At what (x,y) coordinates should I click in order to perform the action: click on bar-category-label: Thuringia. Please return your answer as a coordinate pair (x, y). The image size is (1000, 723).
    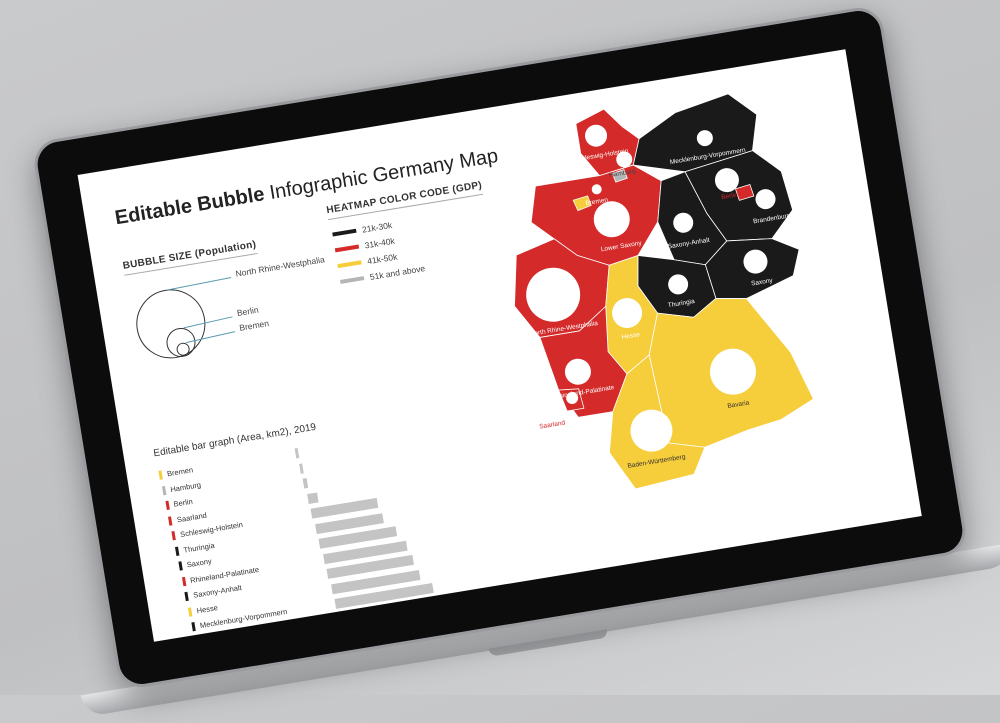
    Looking at the image, I should click on (195, 548).